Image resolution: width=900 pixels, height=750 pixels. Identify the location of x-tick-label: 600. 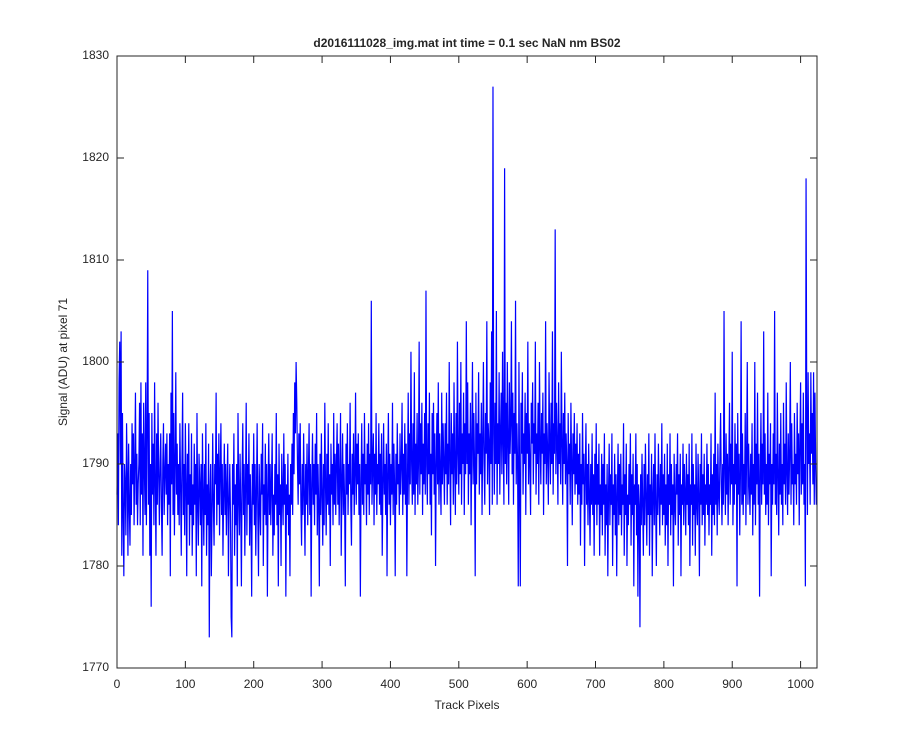
(527, 684).